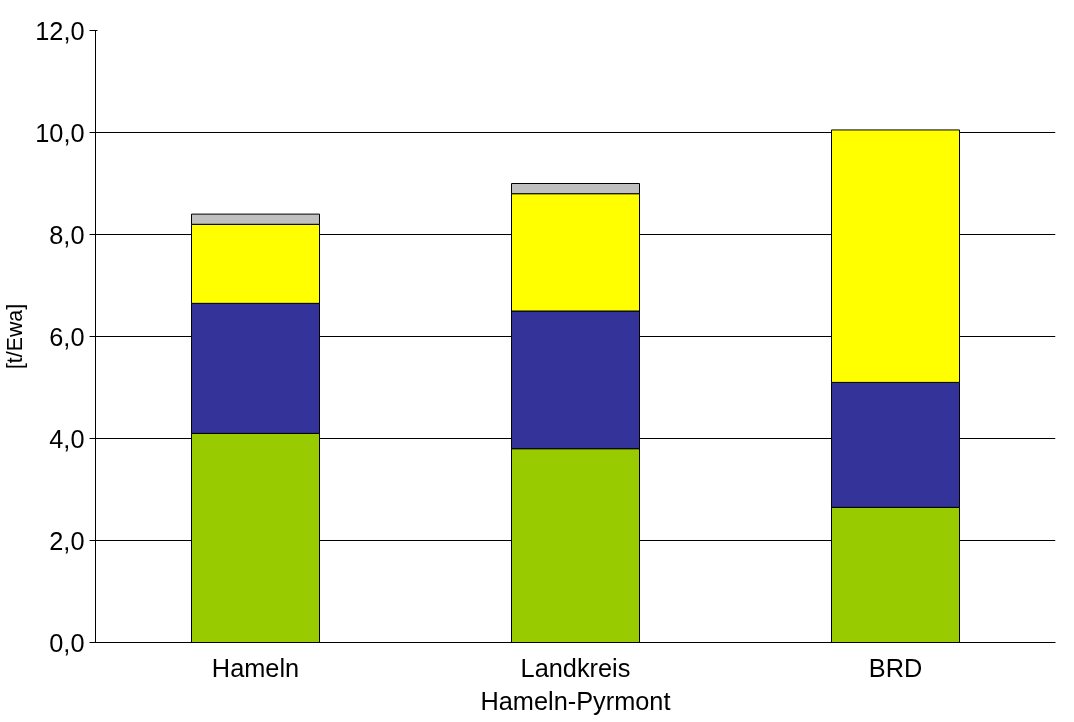 The image size is (1074, 722). Describe the element at coordinates (67, 540) in the screenshot. I see `y-tick-label: 2,0` at that location.